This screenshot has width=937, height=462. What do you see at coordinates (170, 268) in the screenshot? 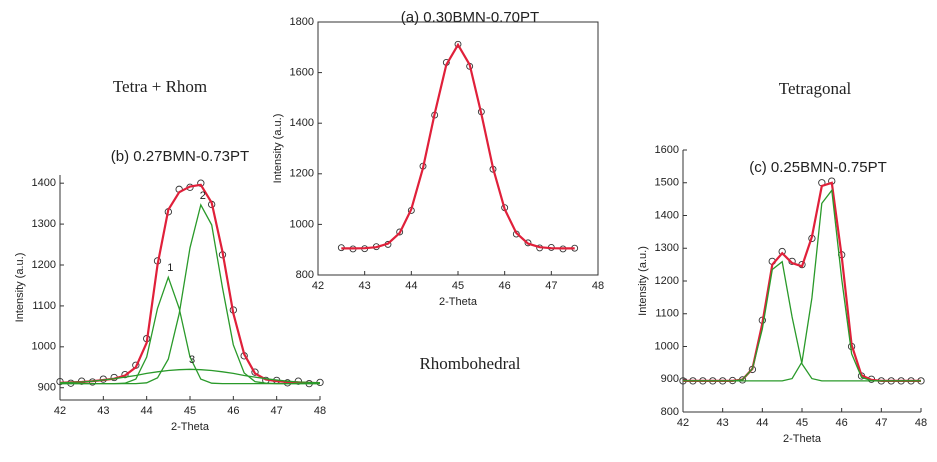
I see `peak-label: 1` at bounding box center [170, 268].